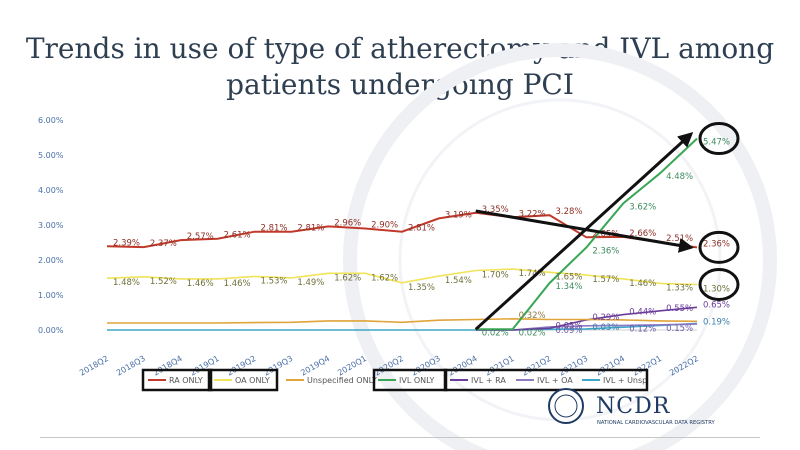 The width and height of the screenshot is (800, 450). What do you see at coordinates (642, 207) in the screenshot?
I see `data-label: 3.62%` at bounding box center [642, 207].